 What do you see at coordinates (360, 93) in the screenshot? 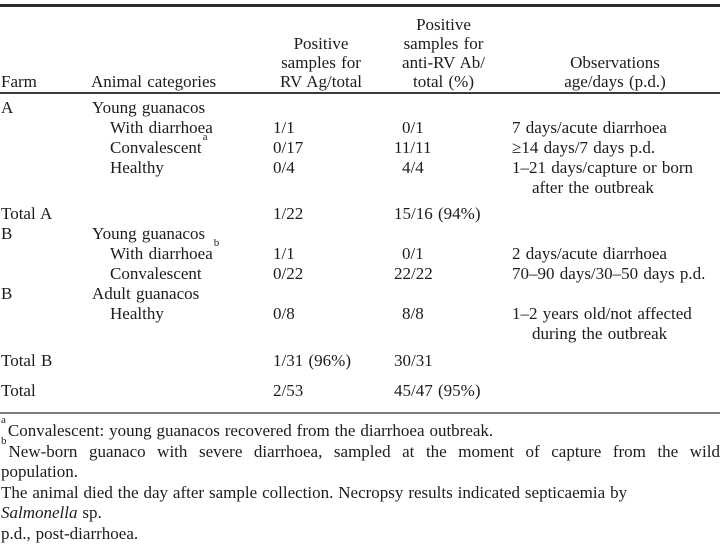
I see `header-rule` at bounding box center [360, 93].